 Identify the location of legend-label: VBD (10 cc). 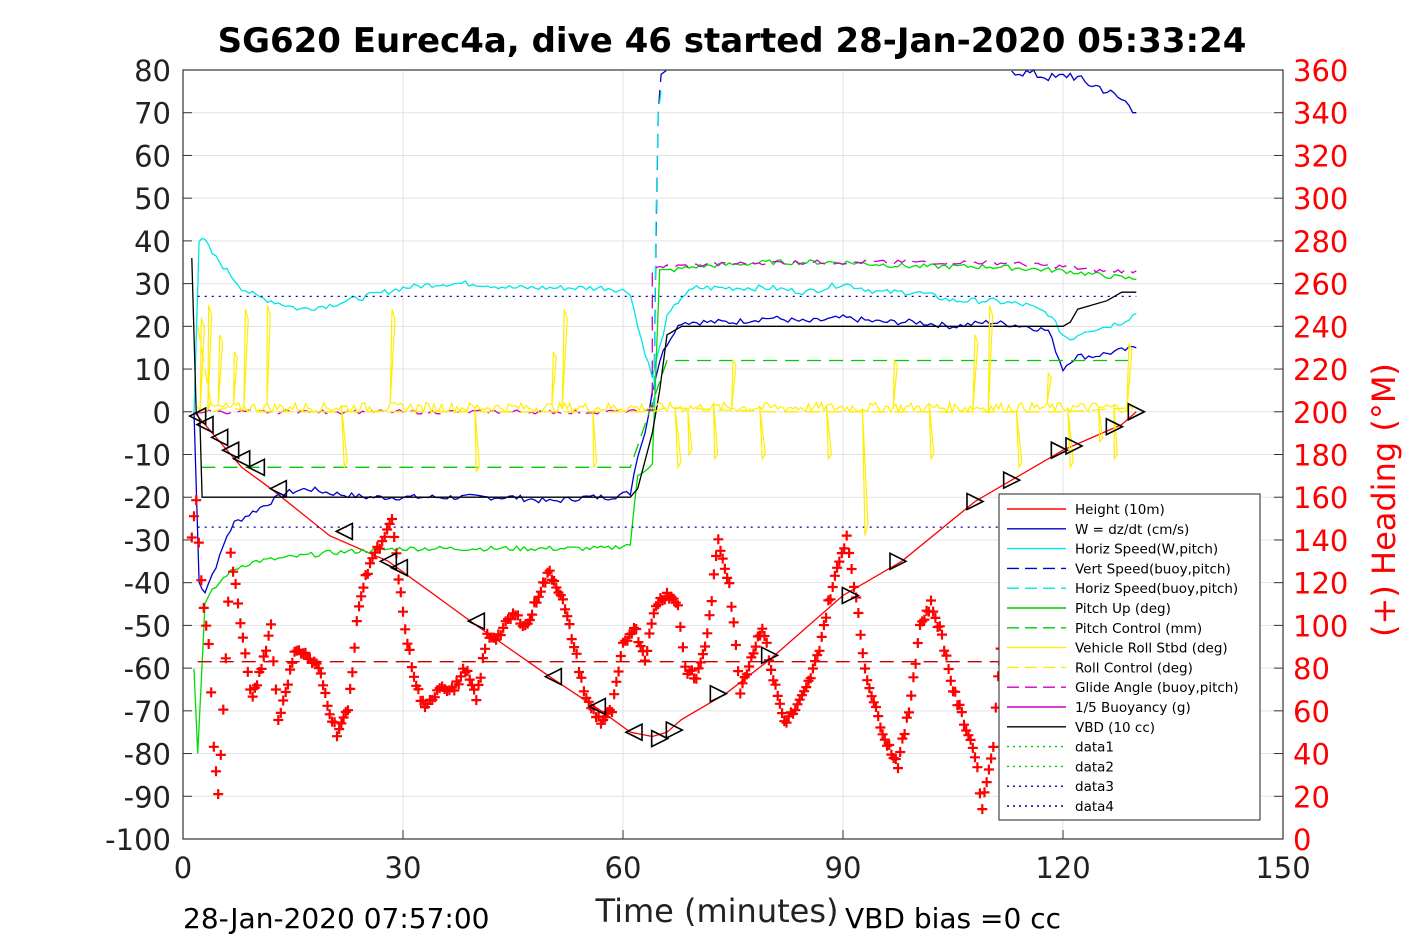
(1115, 728).